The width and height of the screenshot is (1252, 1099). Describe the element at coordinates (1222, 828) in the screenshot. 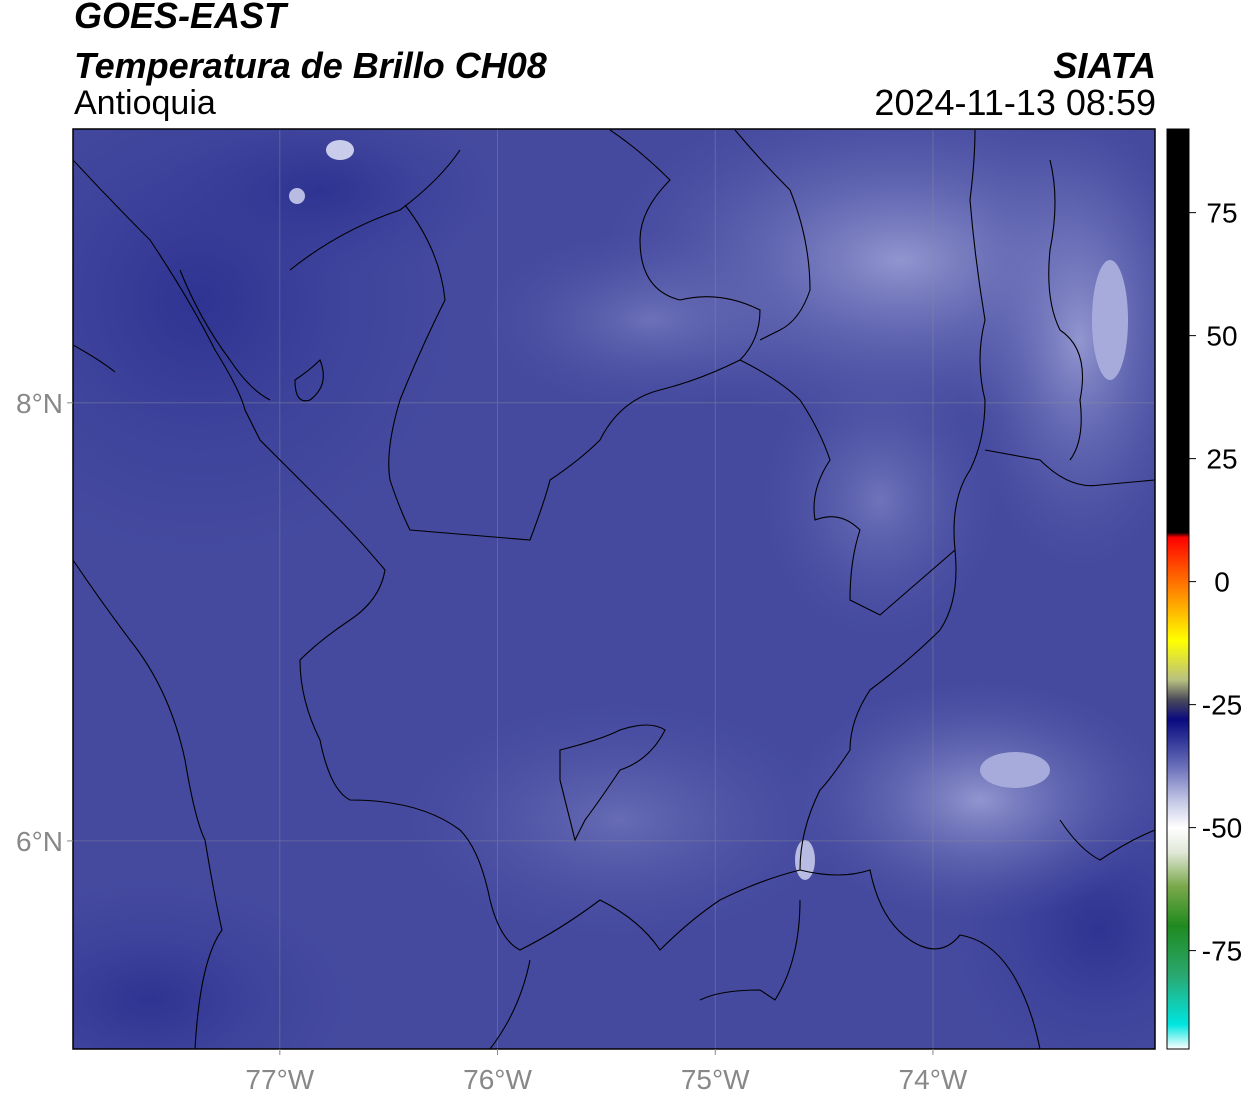

I see `colorbar-tick-label: -50` at that location.